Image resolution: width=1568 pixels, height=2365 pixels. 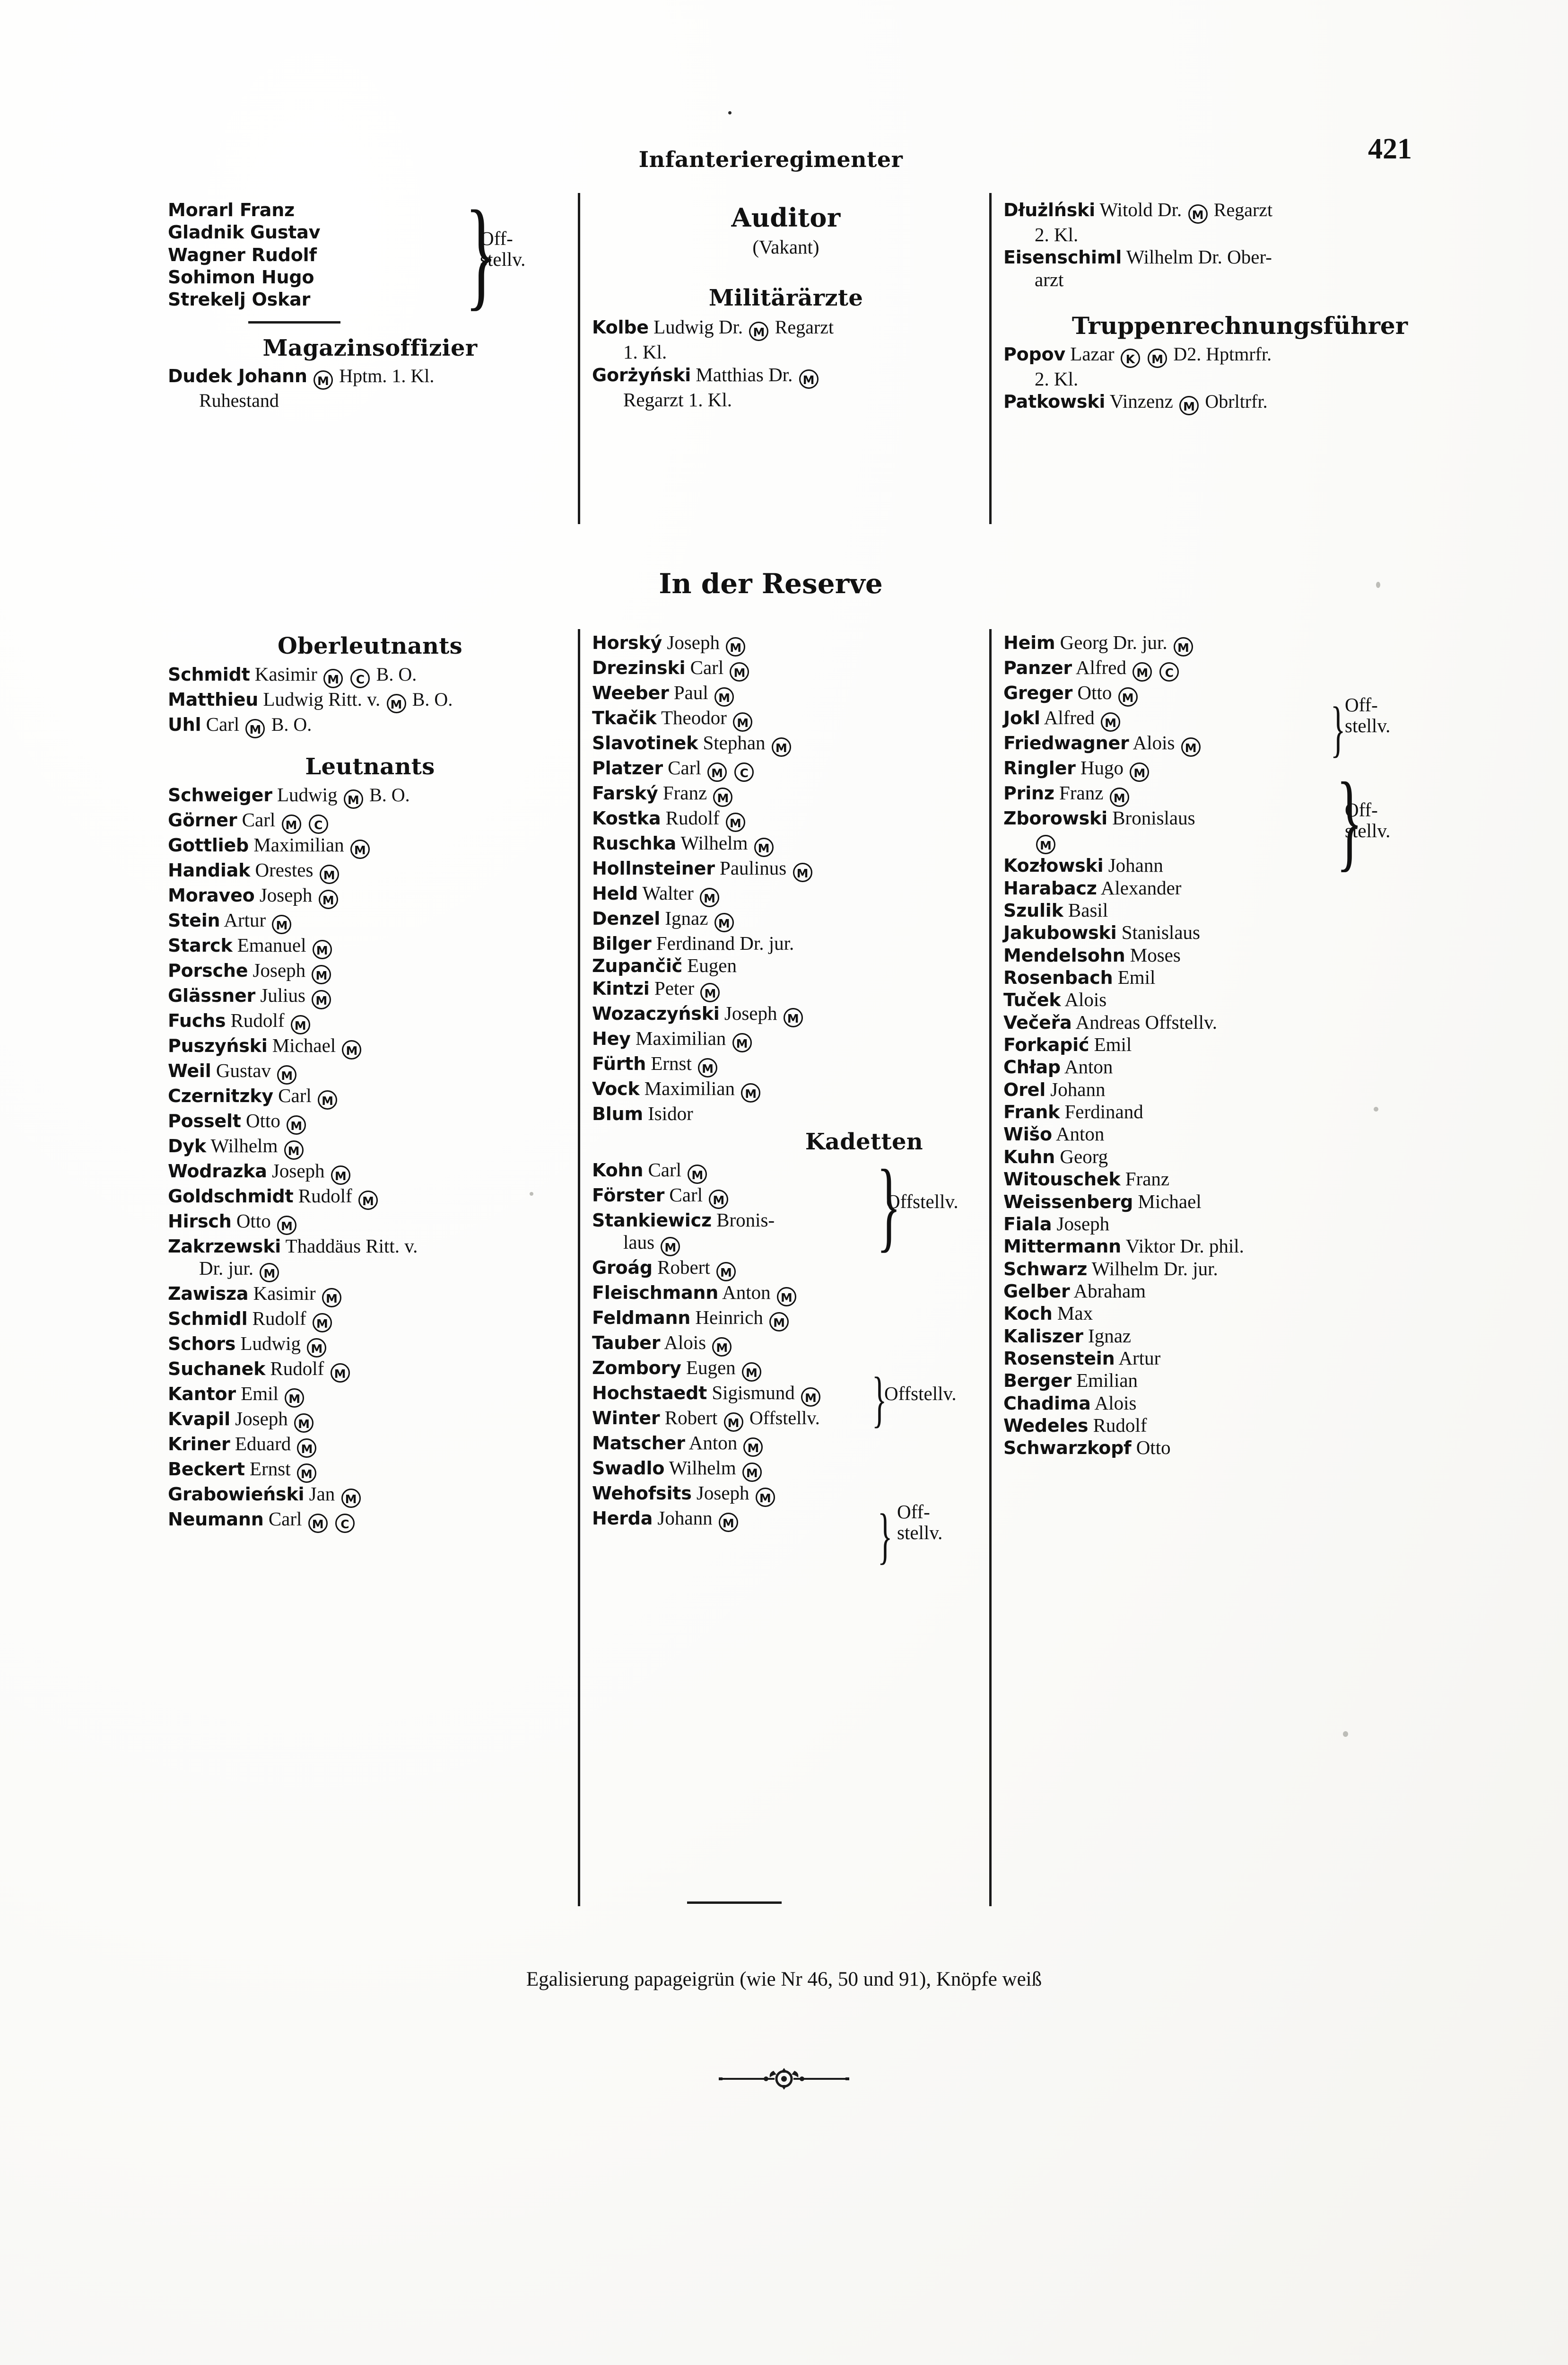 I want to click on list-item: Friedwagner Alois M, so click(x=1239, y=744).